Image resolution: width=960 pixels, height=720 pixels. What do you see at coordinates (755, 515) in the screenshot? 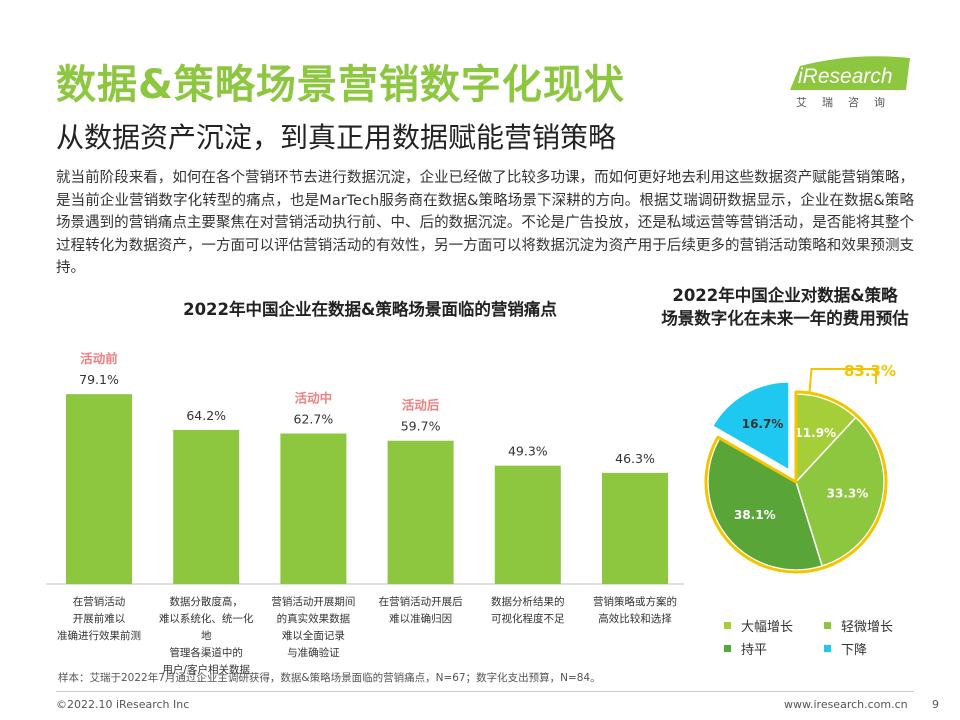
I see `pie-slice-label-持平: 38.1%` at bounding box center [755, 515].